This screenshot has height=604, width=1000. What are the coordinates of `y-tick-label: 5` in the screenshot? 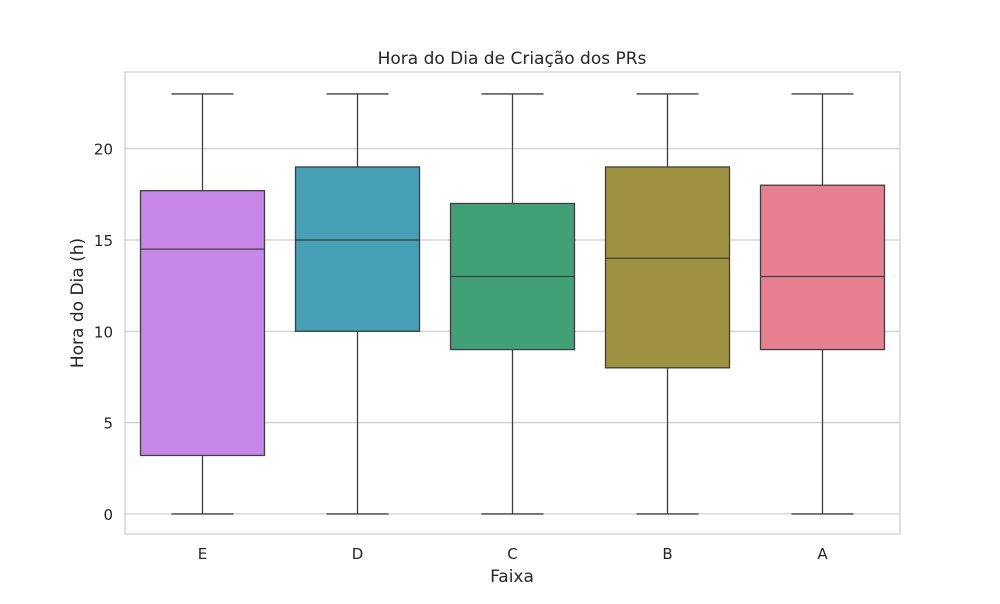 It's located at (108, 424).